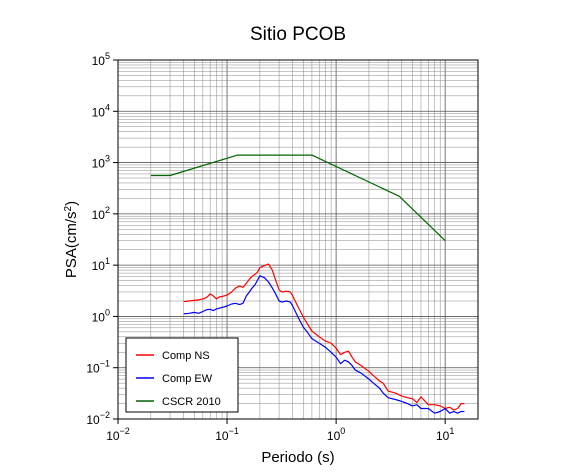 This screenshot has width=586, height=475. I want to click on series-line-comp-ns, so click(324, 337).